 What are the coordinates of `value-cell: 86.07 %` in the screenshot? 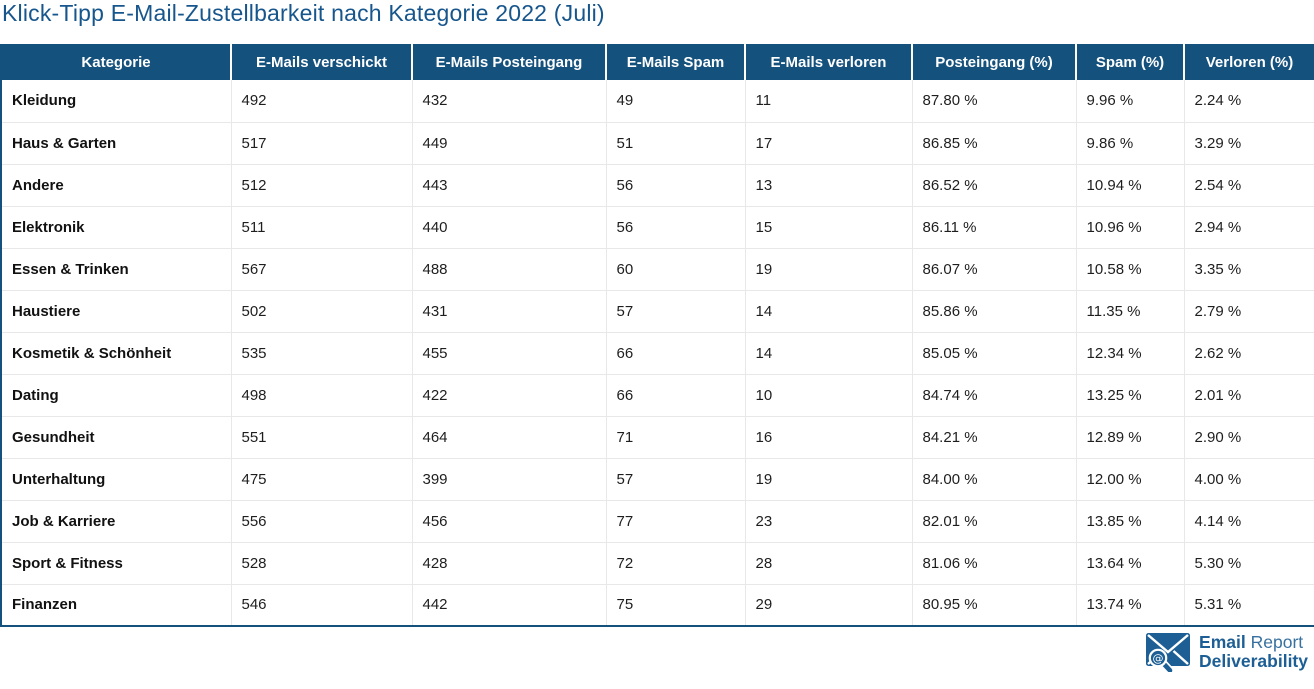 It's located at (994, 269).